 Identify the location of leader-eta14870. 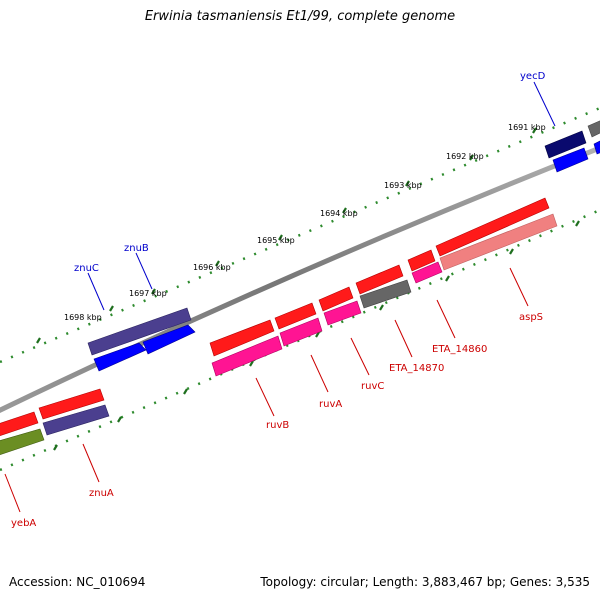
(403, 338).